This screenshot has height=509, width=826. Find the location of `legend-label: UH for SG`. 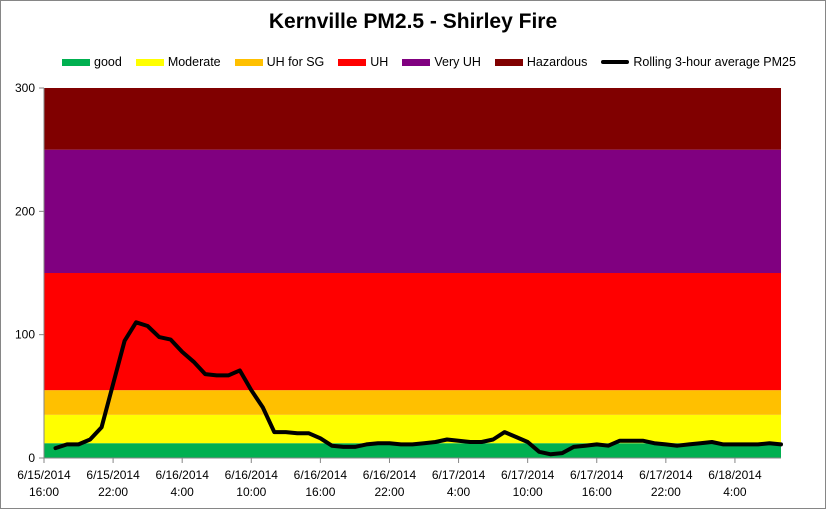

legend-label: UH for SG is located at coordinates (295, 62).